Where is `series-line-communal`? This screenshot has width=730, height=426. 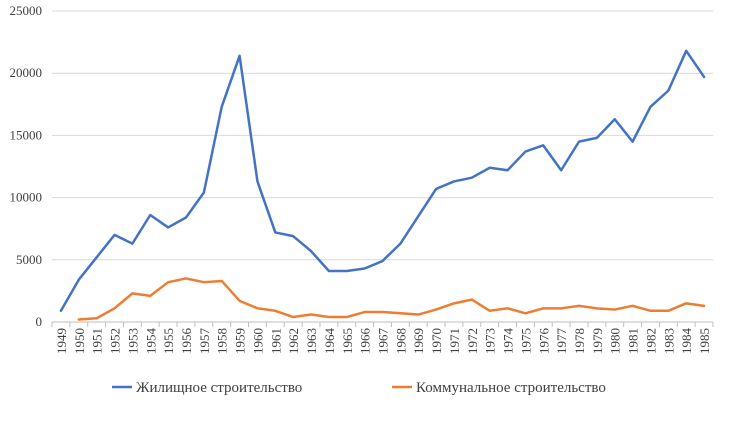 series-line-communal is located at coordinates (391, 299).